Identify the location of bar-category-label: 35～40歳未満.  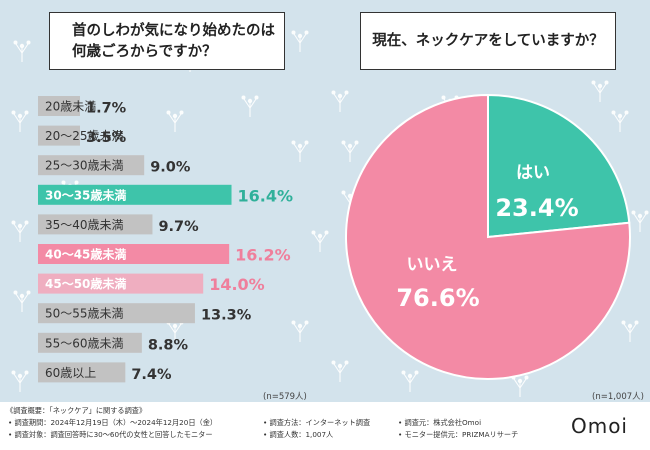
(84, 225).